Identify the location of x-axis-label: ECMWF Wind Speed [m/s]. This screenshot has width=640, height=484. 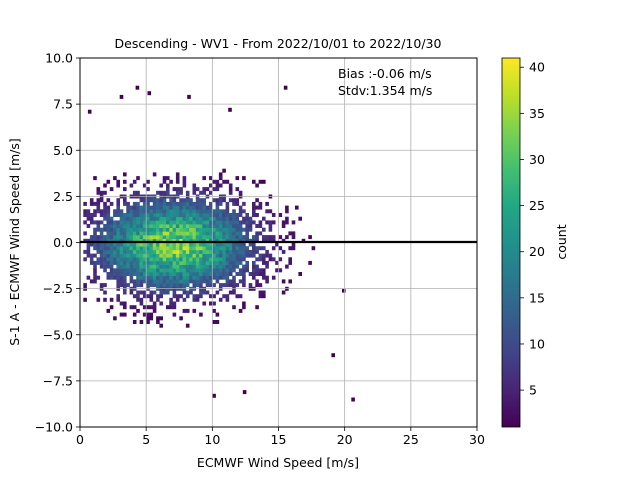
(278, 462).